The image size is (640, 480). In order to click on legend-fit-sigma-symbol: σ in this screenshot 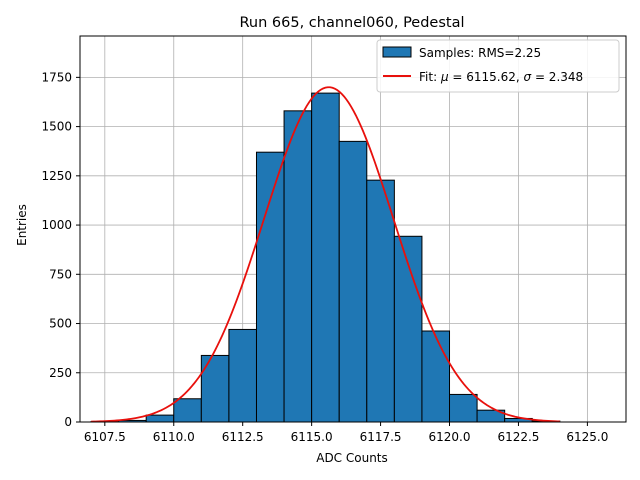, I will do `click(528, 77)`.